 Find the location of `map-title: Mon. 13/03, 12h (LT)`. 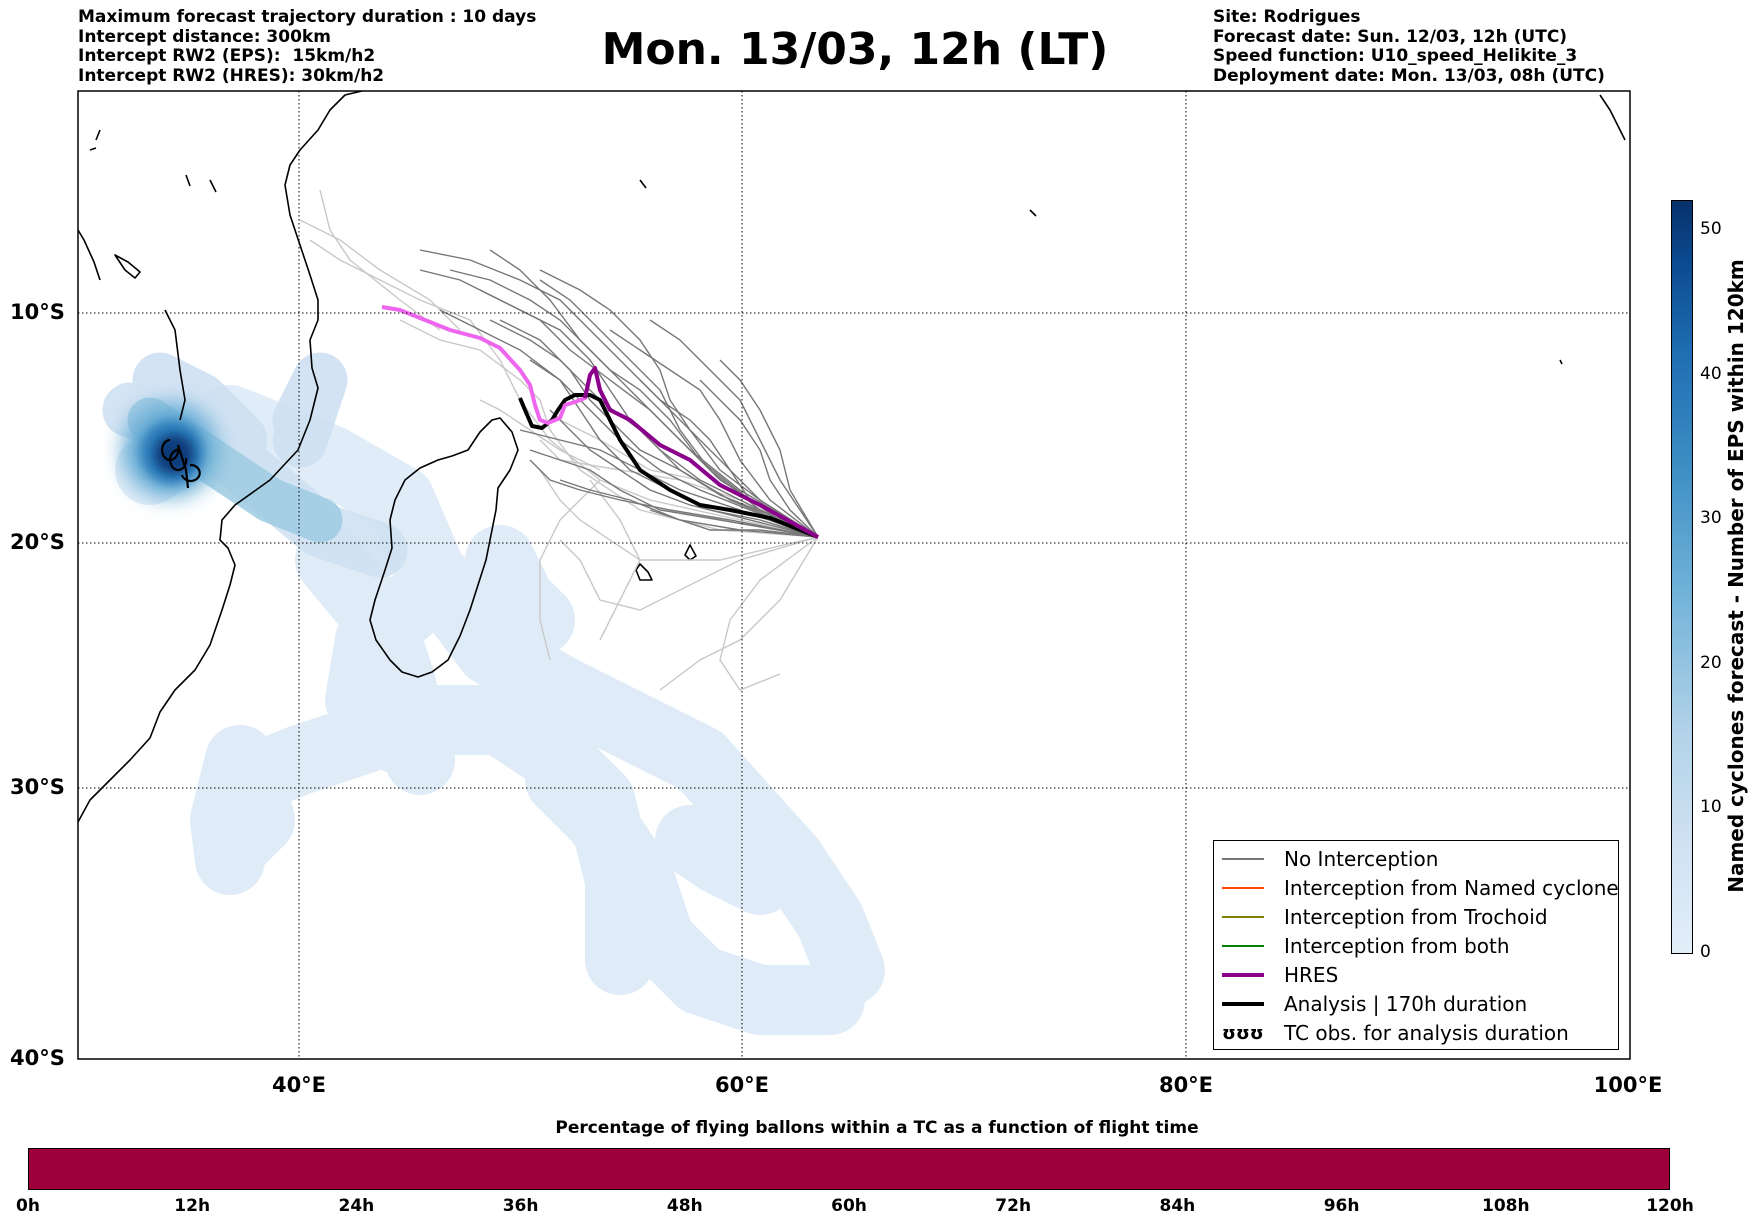

map-title: Mon. 13/03, 12h (LT) is located at coordinates (855, 49).